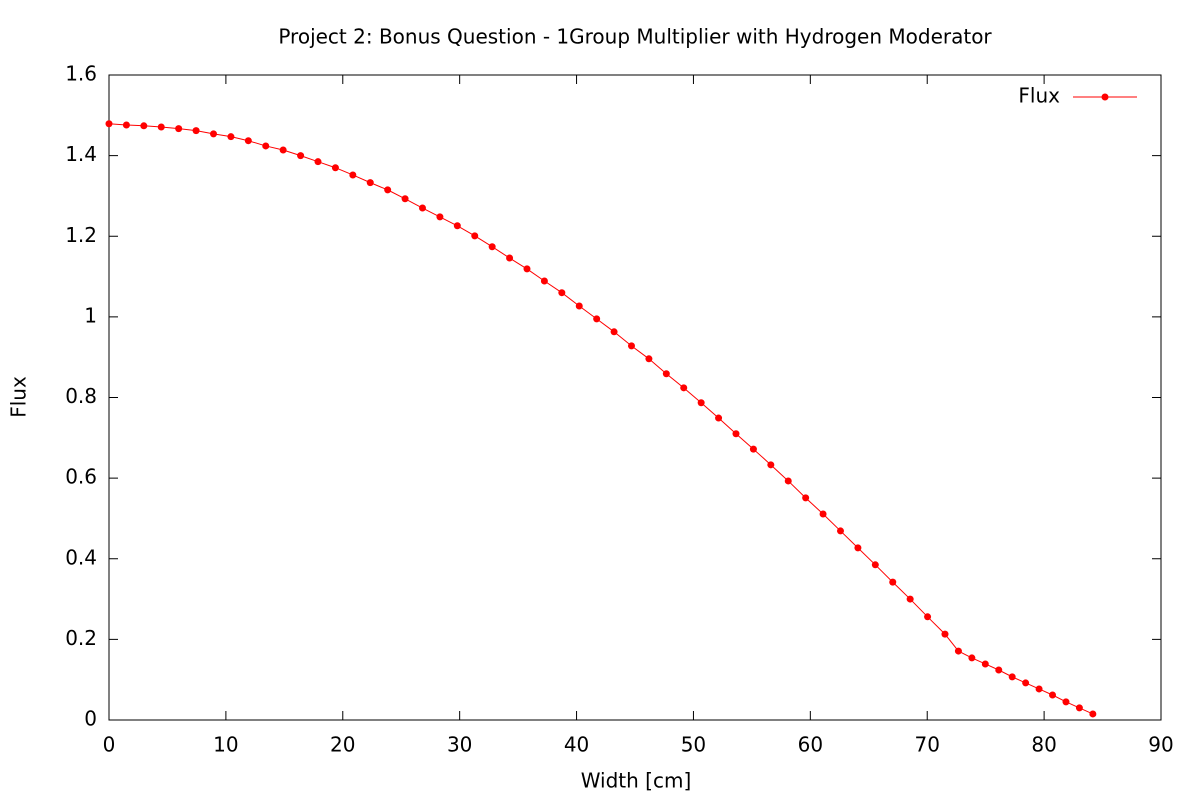 This screenshot has height=800, width=1200. I want to click on x-tick-label: 70, so click(926, 745).